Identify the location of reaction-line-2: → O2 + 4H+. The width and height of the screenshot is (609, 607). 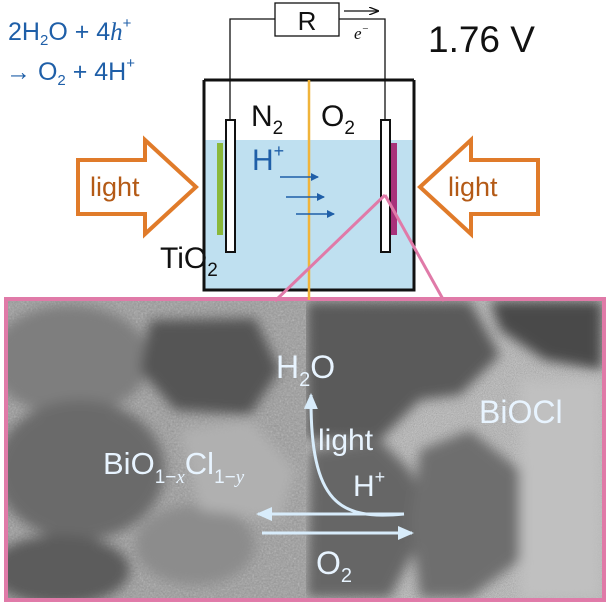
(70, 72).